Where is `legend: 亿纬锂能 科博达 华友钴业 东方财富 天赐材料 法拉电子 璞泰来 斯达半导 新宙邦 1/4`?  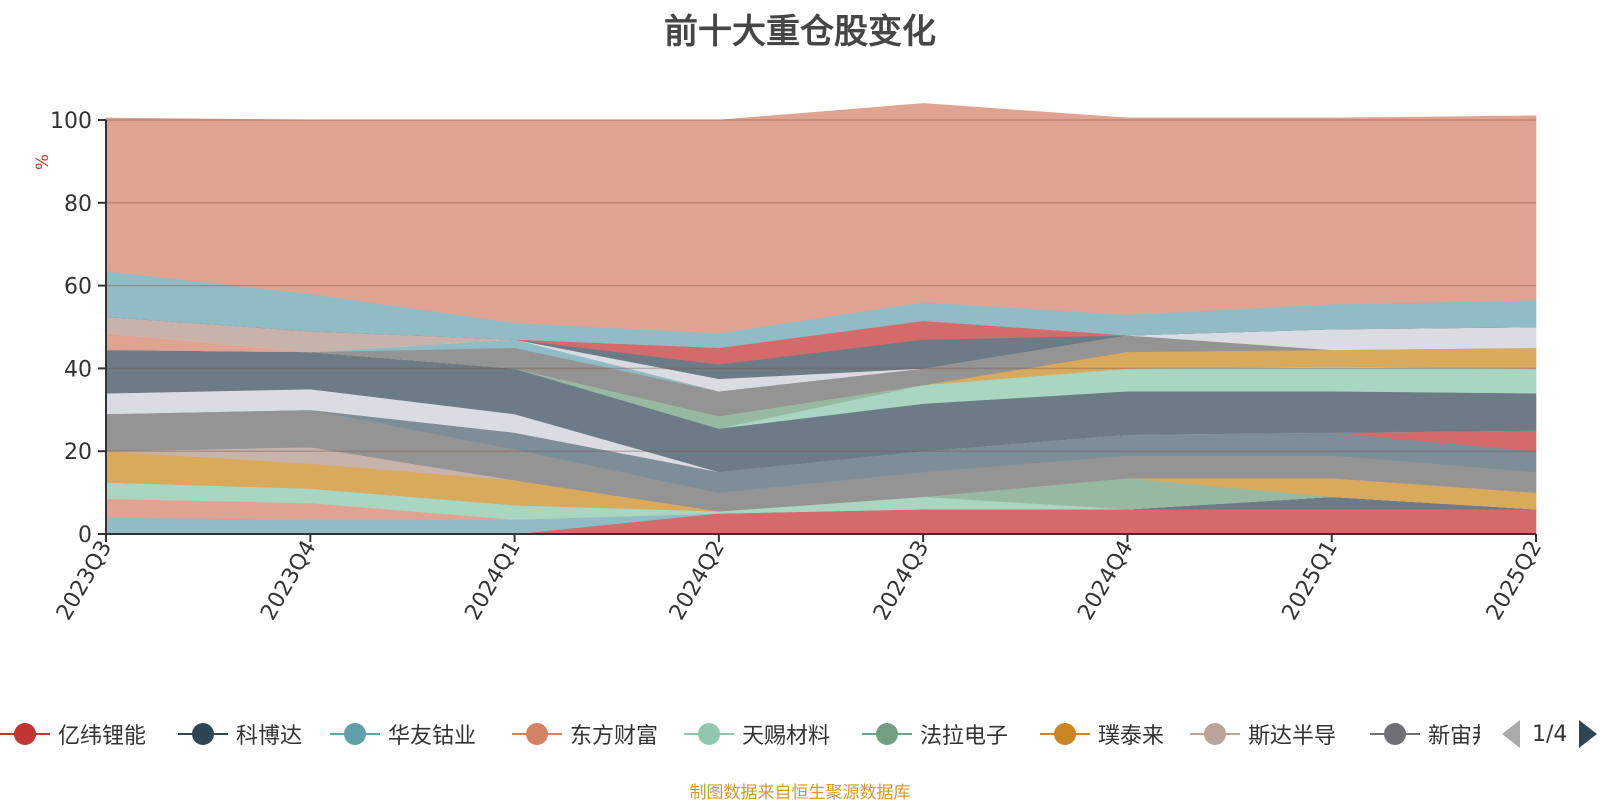
legend: 亿纬锂能 科博达 华友钴业 东方财富 天赐材料 法拉电子 璞泰来 斯达半导 新宙邦 1/4 is located at coordinates (800, 734).